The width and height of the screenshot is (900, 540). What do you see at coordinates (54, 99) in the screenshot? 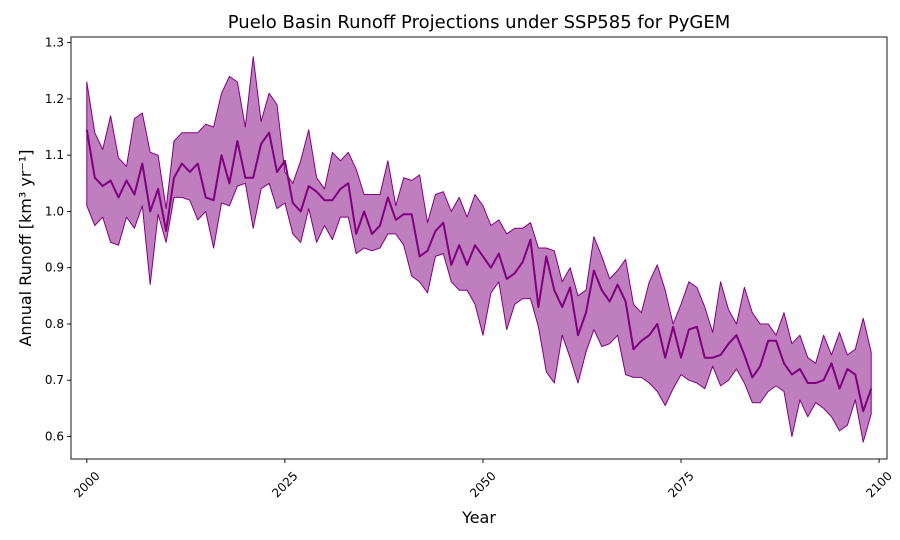
I see `y-tick-label: 1.2` at bounding box center [54, 99].